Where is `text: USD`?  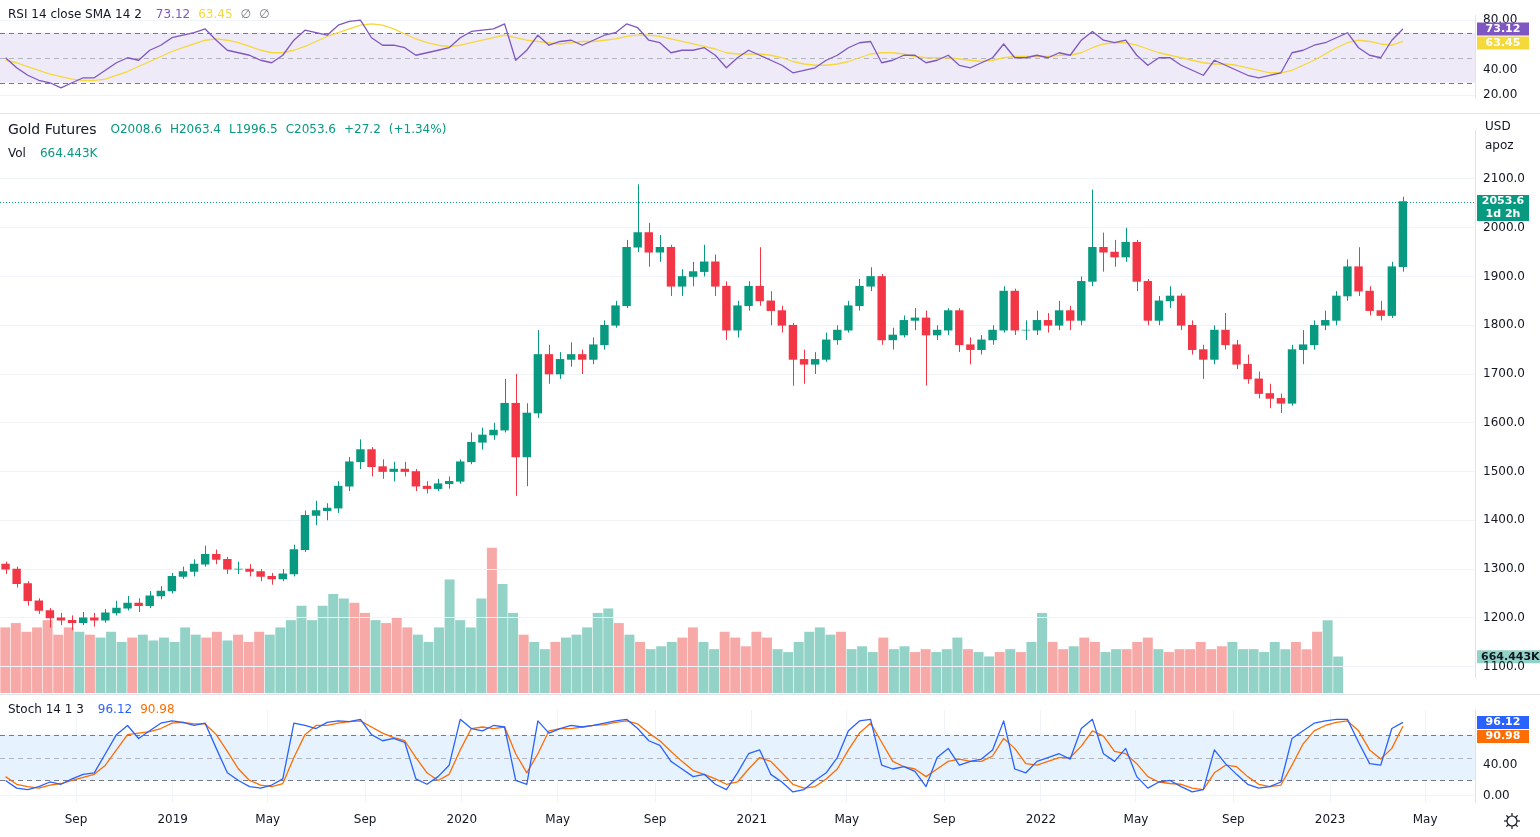 text: USD is located at coordinates (1498, 126).